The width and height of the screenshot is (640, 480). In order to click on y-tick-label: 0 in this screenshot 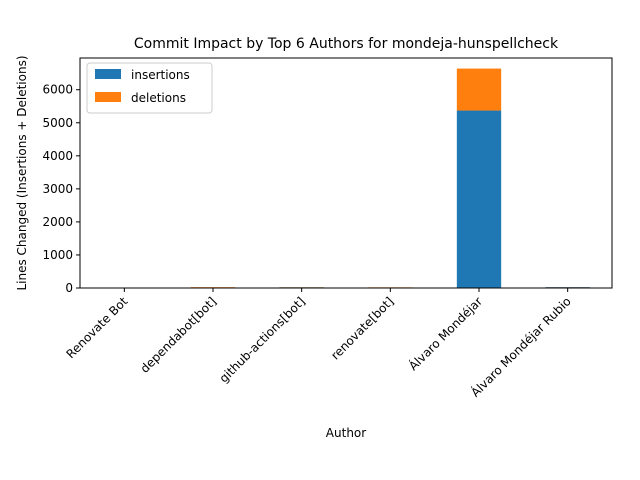, I will do `click(69, 288)`.